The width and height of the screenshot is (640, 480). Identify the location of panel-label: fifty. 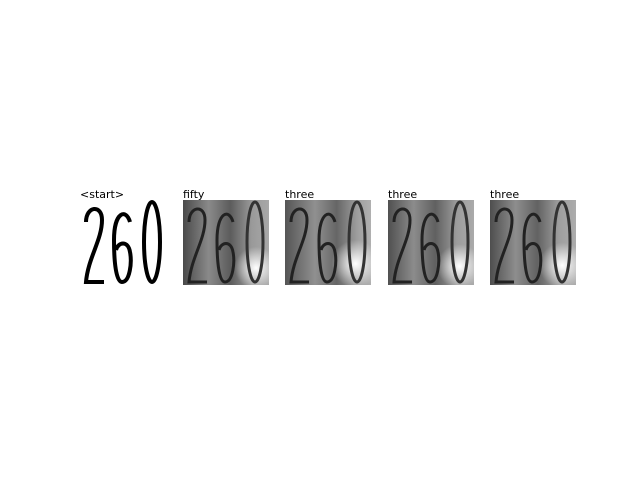
(194, 194).